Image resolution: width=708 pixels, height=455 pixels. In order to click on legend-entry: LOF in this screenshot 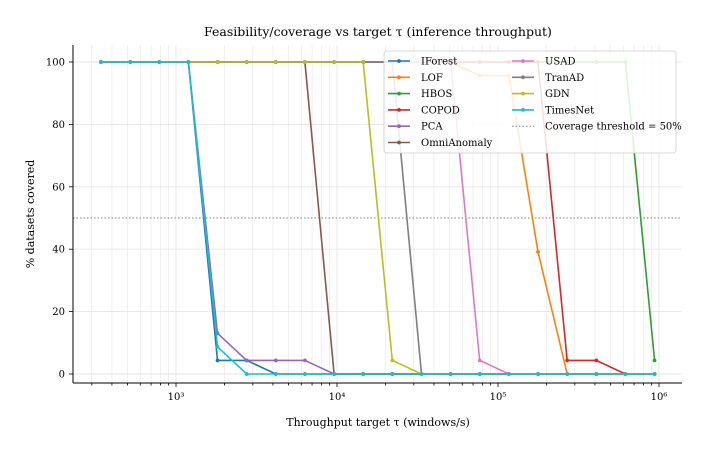, I will do `click(415, 78)`.